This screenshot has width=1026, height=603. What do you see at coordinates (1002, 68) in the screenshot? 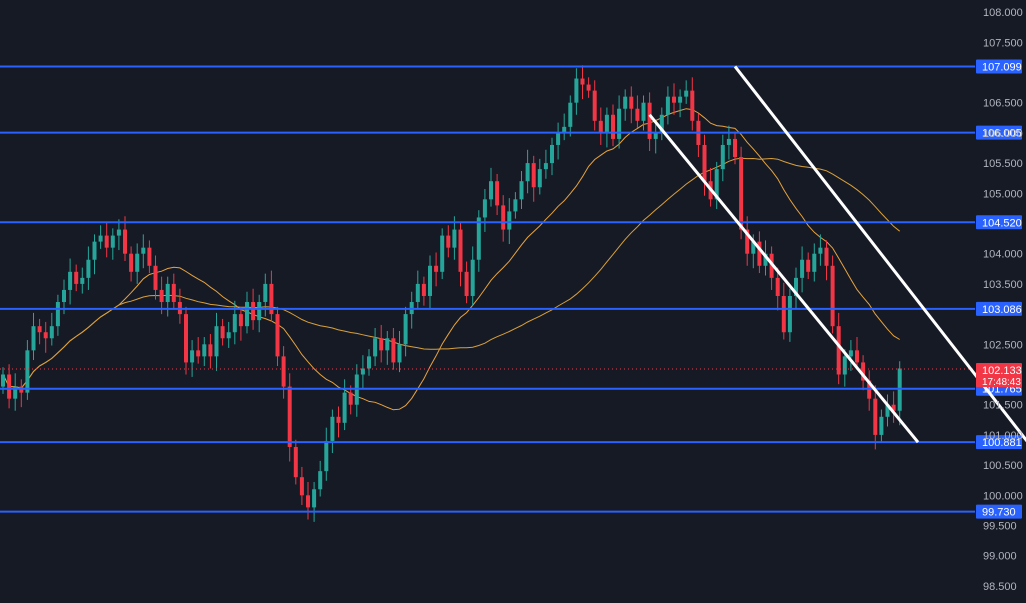
I see `level-price-label: 107.099` at bounding box center [1002, 68].